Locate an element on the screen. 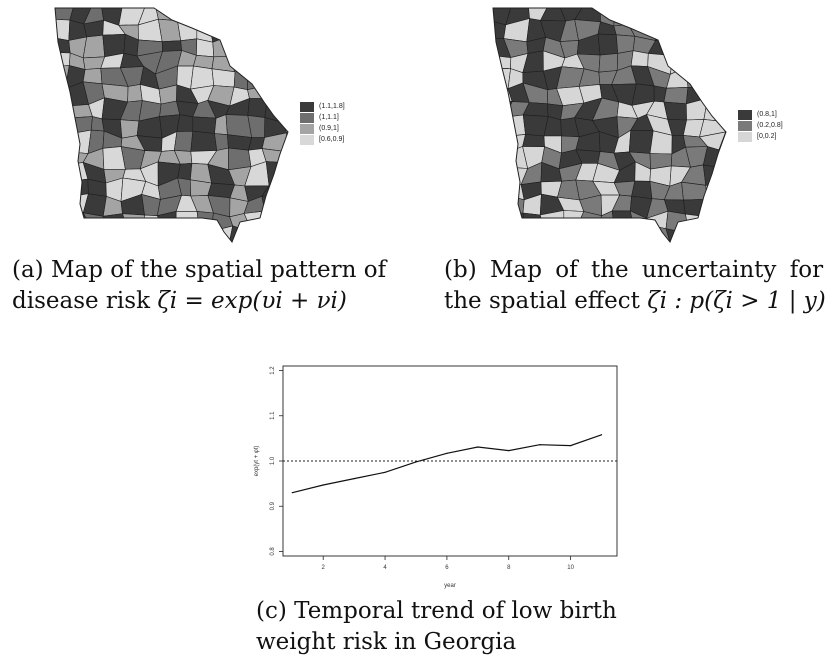  legend-entry: (0.2,0.8] is located at coordinates (760, 125).